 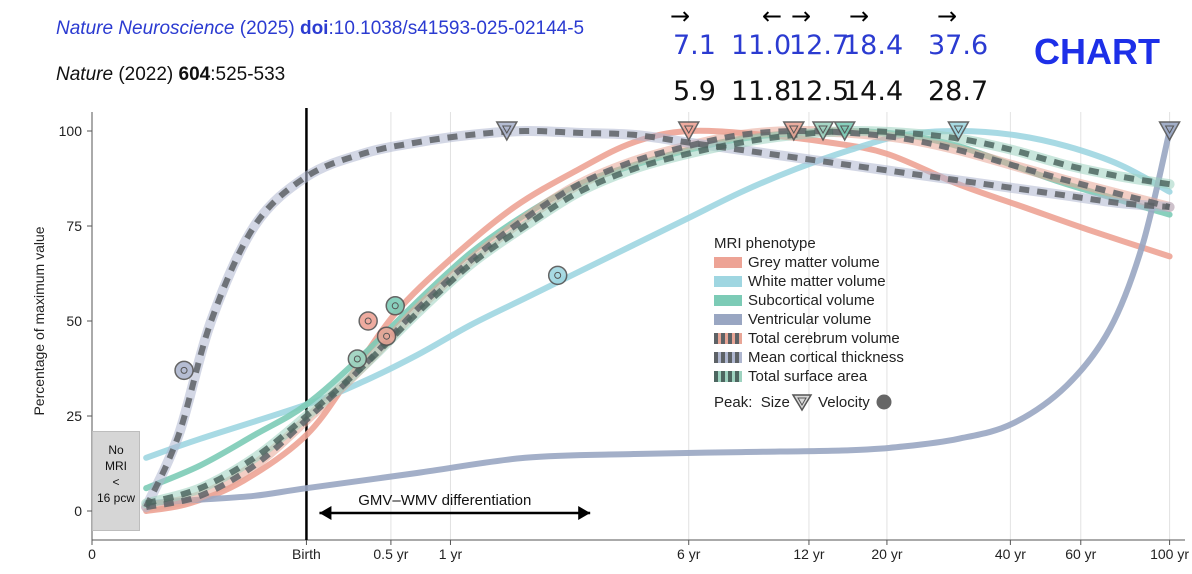 I want to click on chart-label: CHART, so click(x=1097, y=51).